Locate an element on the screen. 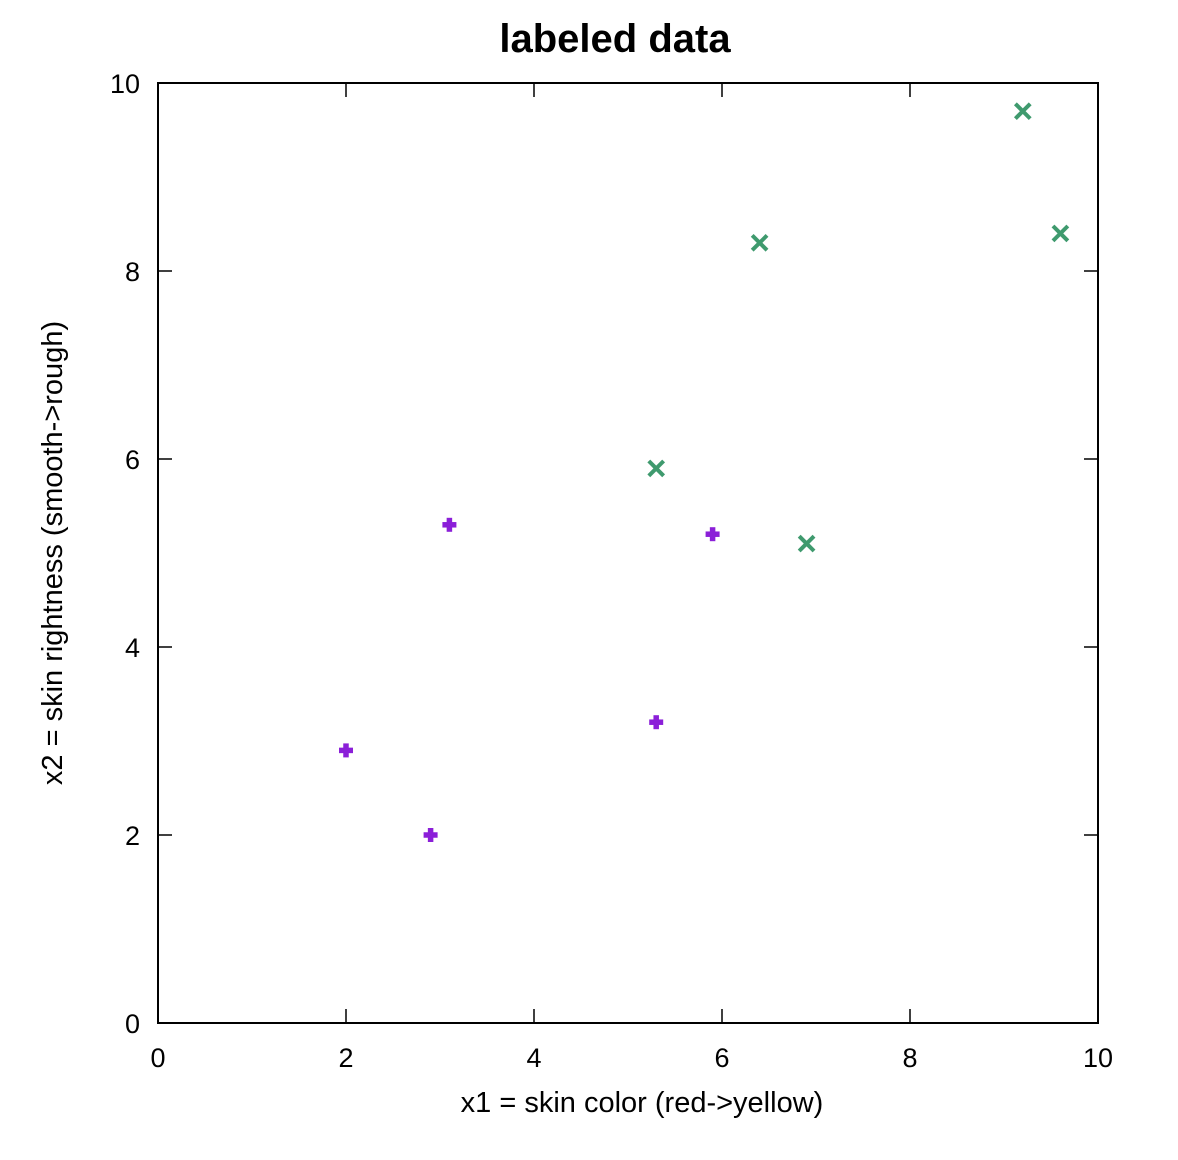 This screenshot has height=1160, width=1178. y-tick-label: 10 is located at coordinates (125, 84).